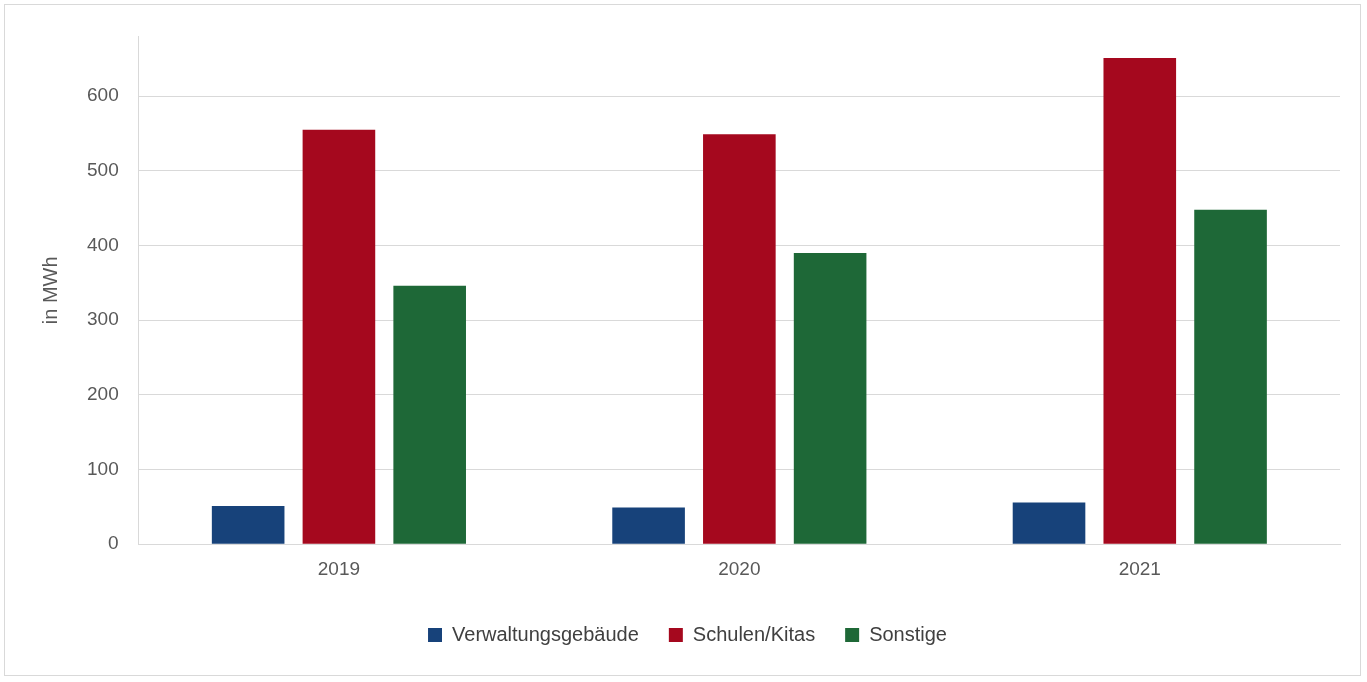 This screenshot has width=1367, height=682. I want to click on legend-label: Verwaltungsgebäude, so click(545, 633).